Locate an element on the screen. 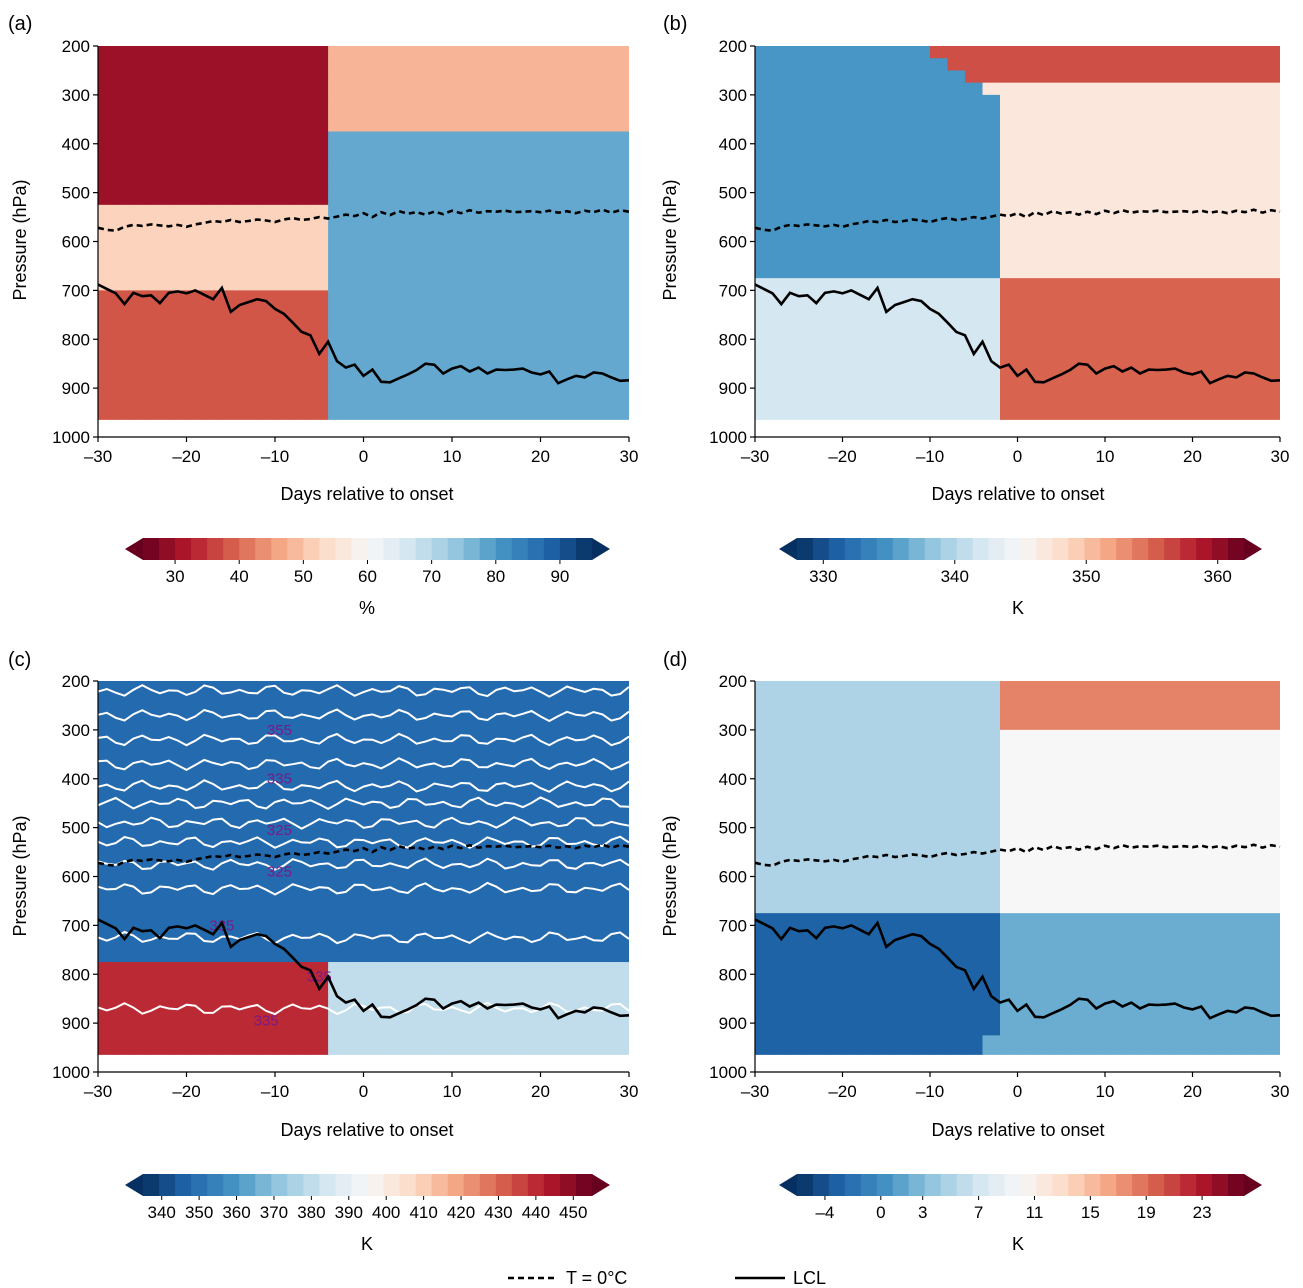 The image size is (1303, 1288). colorbar-tick-label: 450 is located at coordinates (573, 1212).